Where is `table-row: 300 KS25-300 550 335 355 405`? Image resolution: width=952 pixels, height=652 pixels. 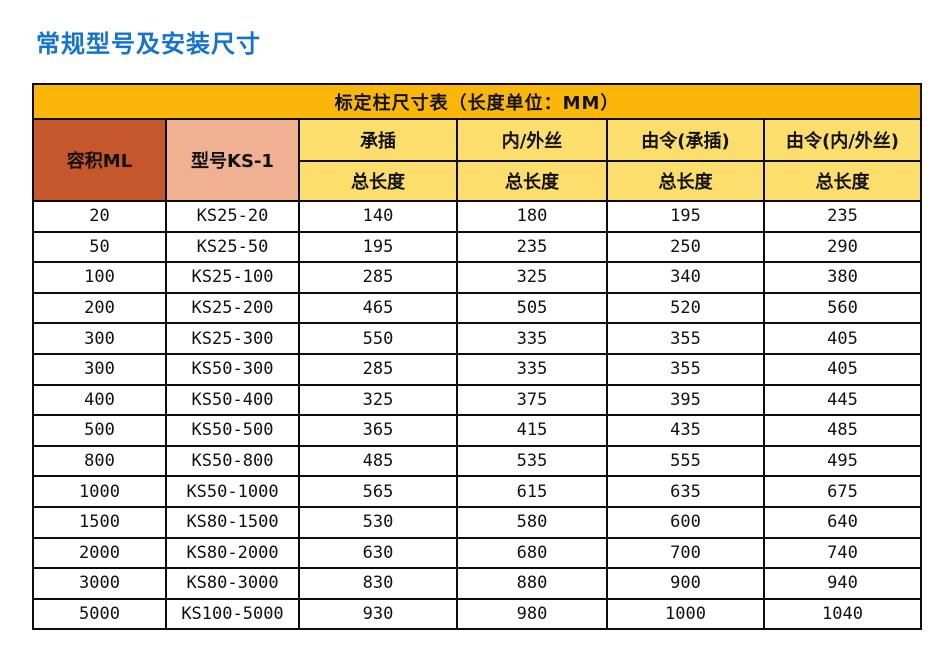 table-row: 300 KS25-300 550 335 355 405 is located at coordinates (477, 338).